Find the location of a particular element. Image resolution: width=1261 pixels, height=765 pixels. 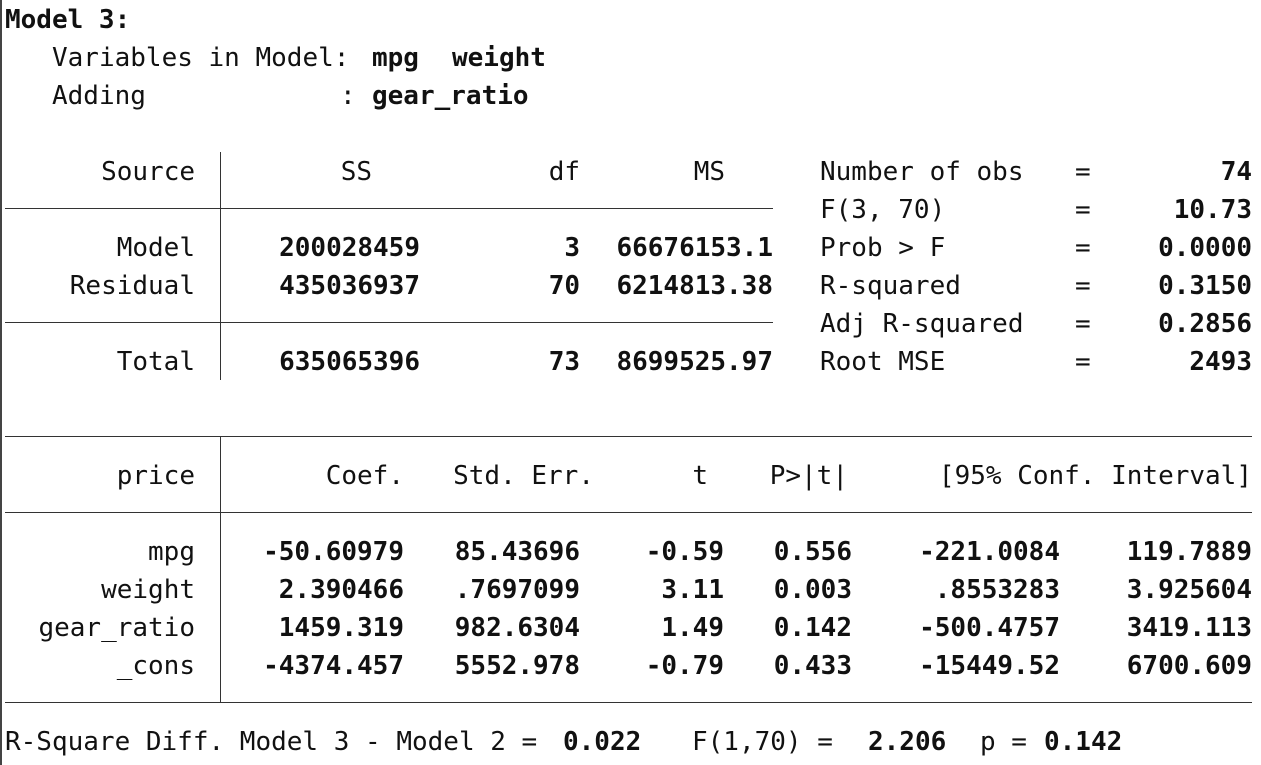

anova-header-ss: SS is located at coordinates (356, 172).